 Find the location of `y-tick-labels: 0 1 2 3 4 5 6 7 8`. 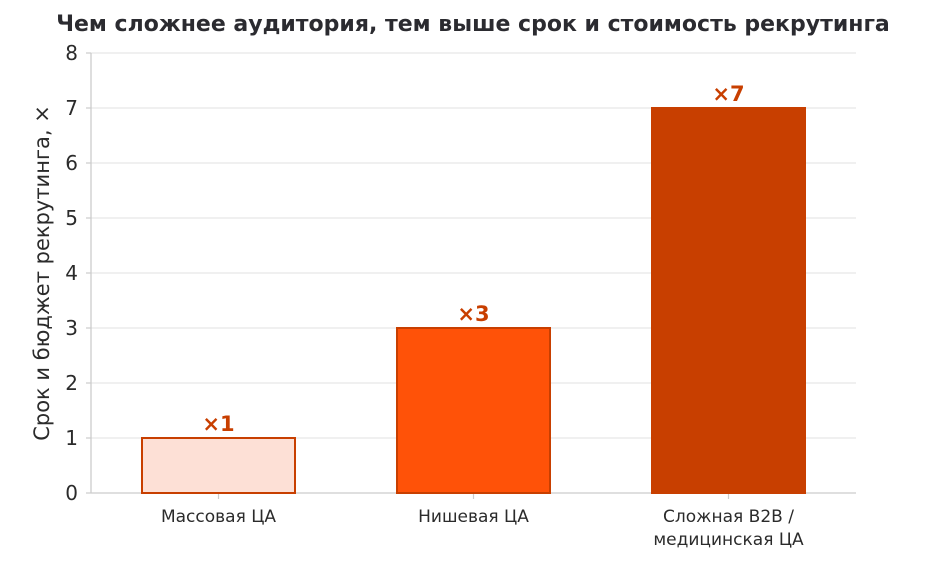

y-tick-labels: 0 1 2 3 4 5 6 7 8 is located at coordinates (71, 273).